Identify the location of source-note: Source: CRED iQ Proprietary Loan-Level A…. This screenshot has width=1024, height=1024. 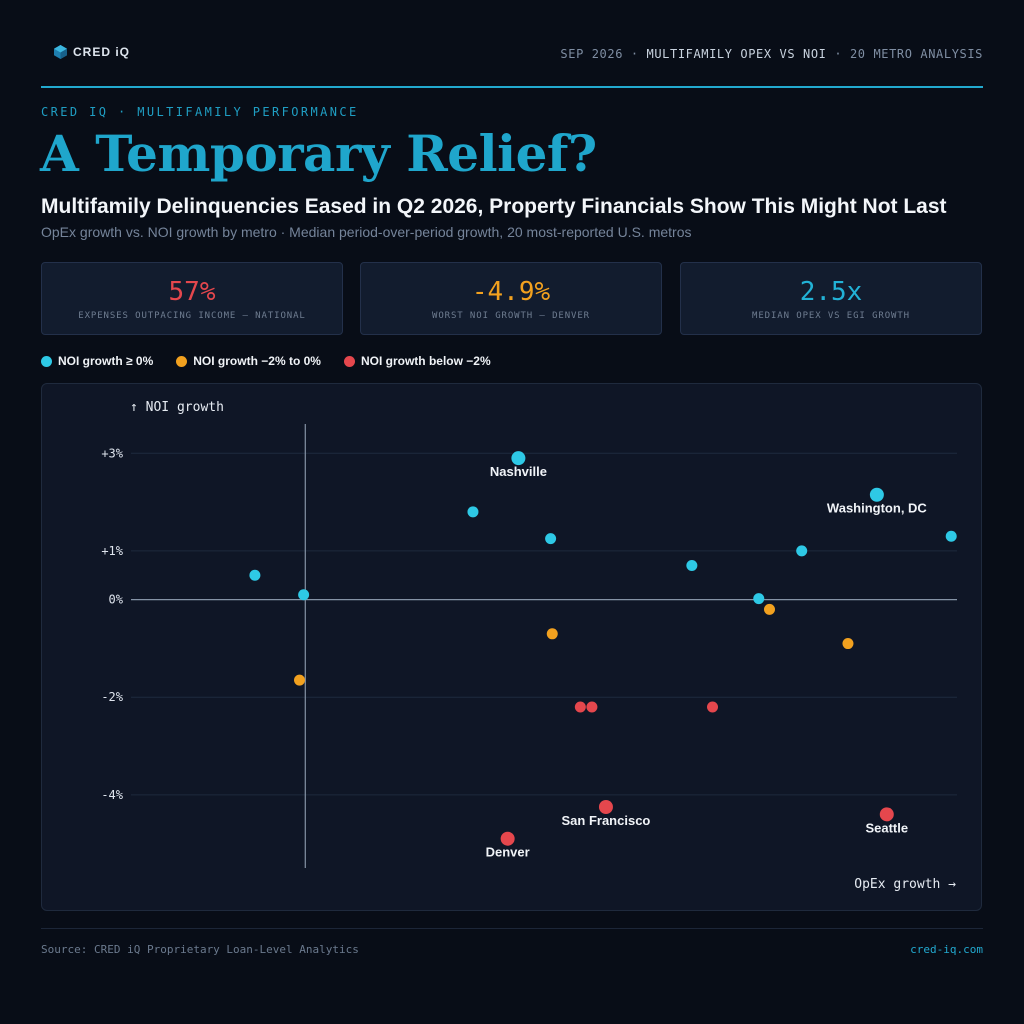
(200, 949).